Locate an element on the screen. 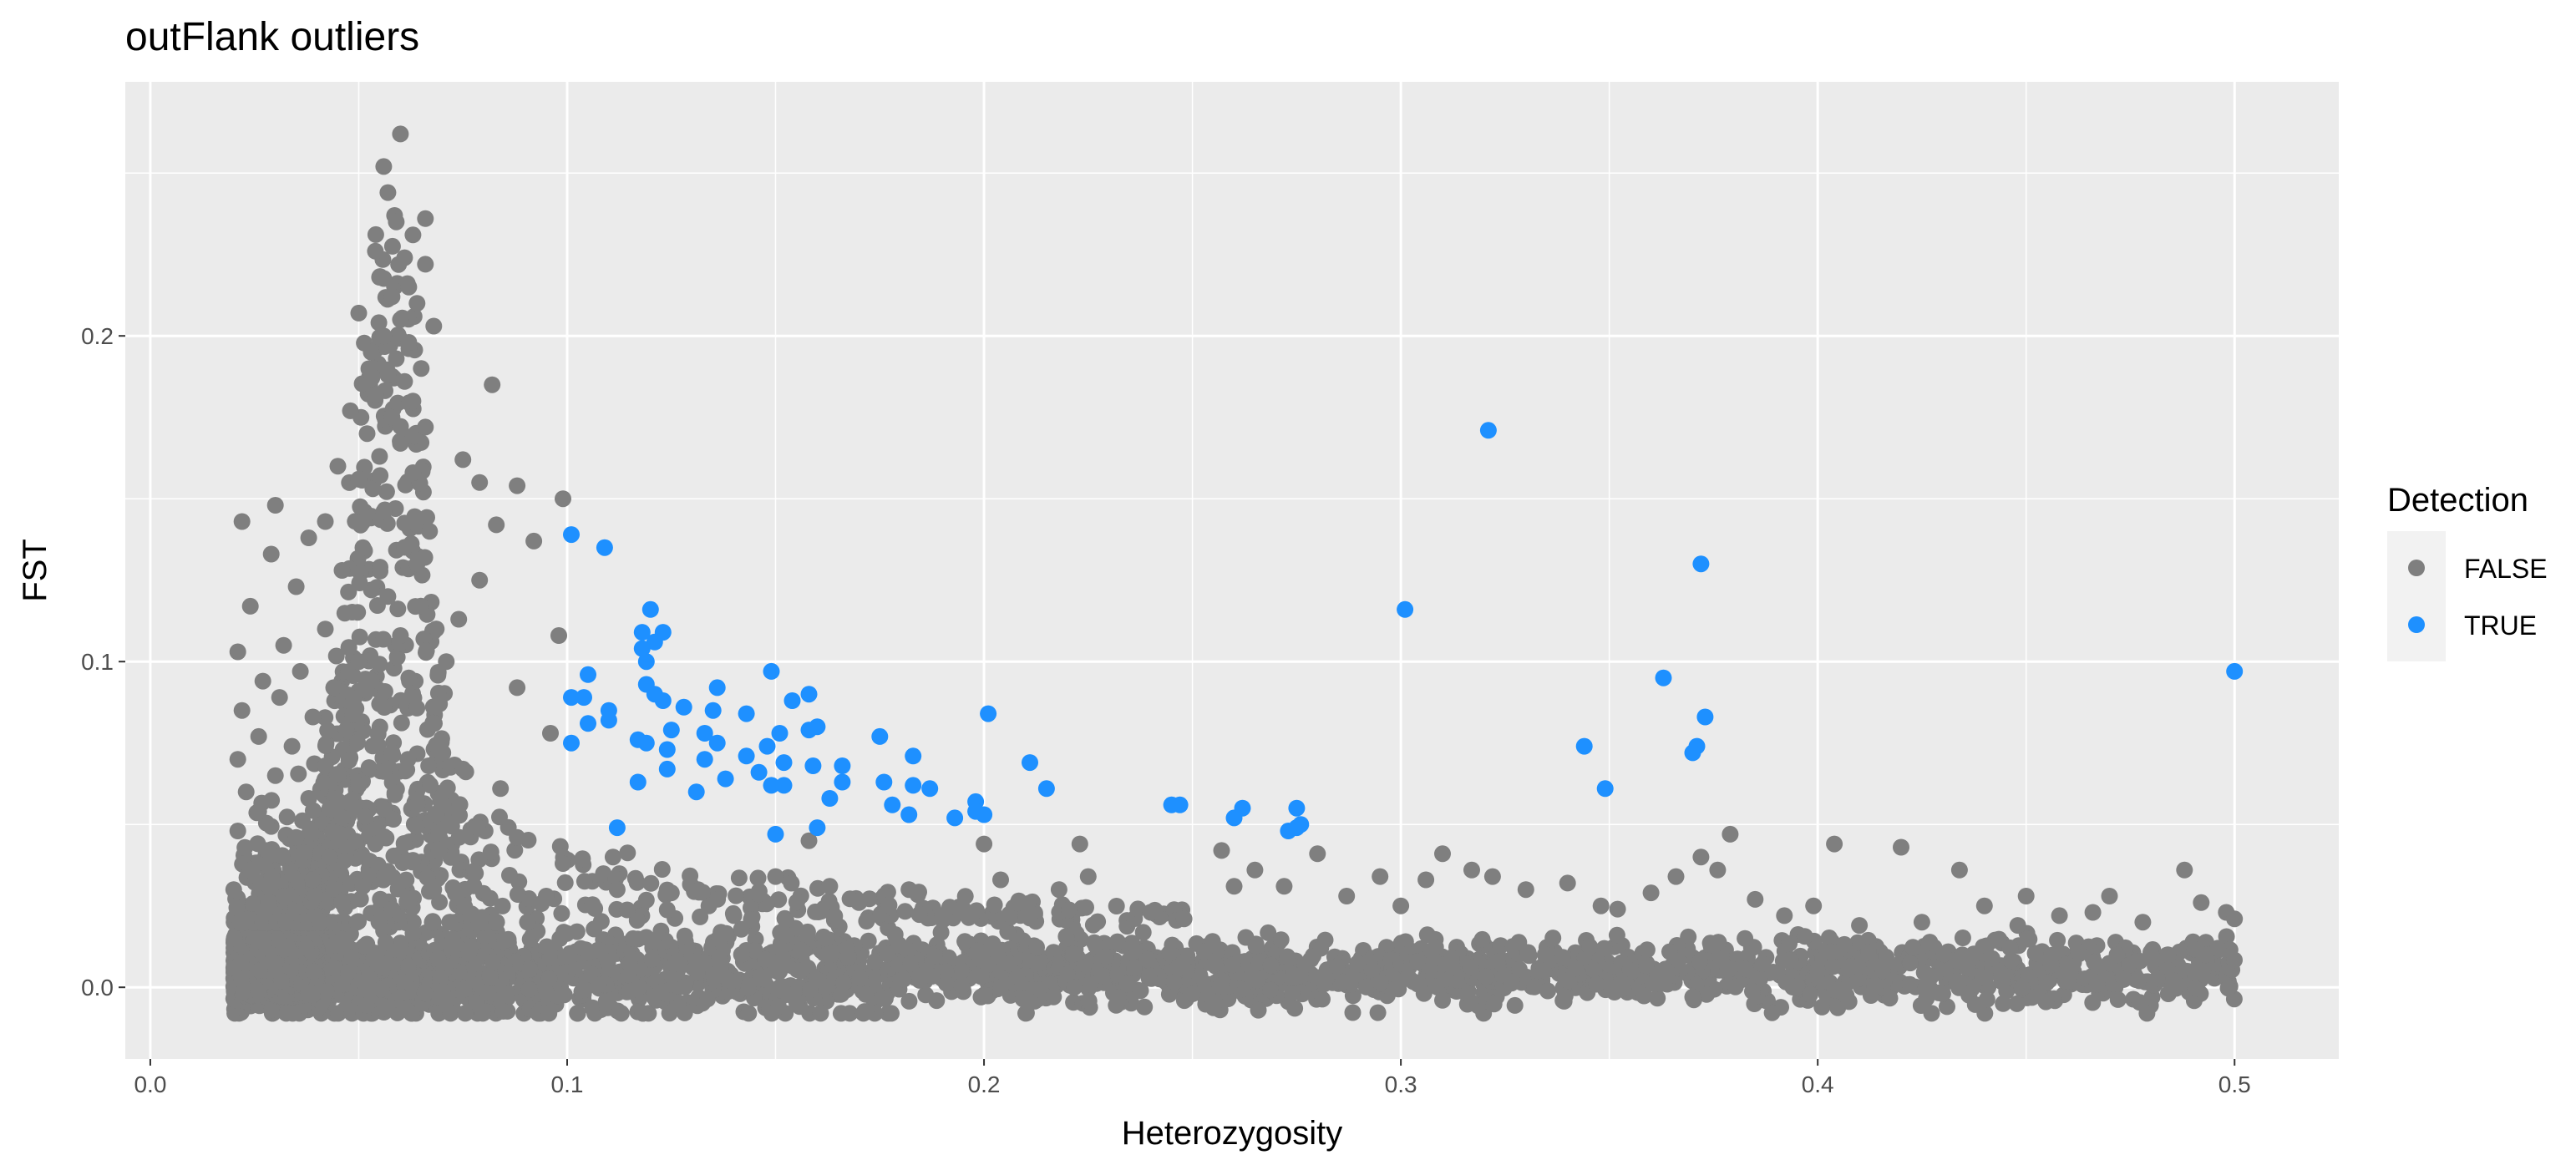  x-tick-label: 0.4 is located at coordinates (1818, 1084).